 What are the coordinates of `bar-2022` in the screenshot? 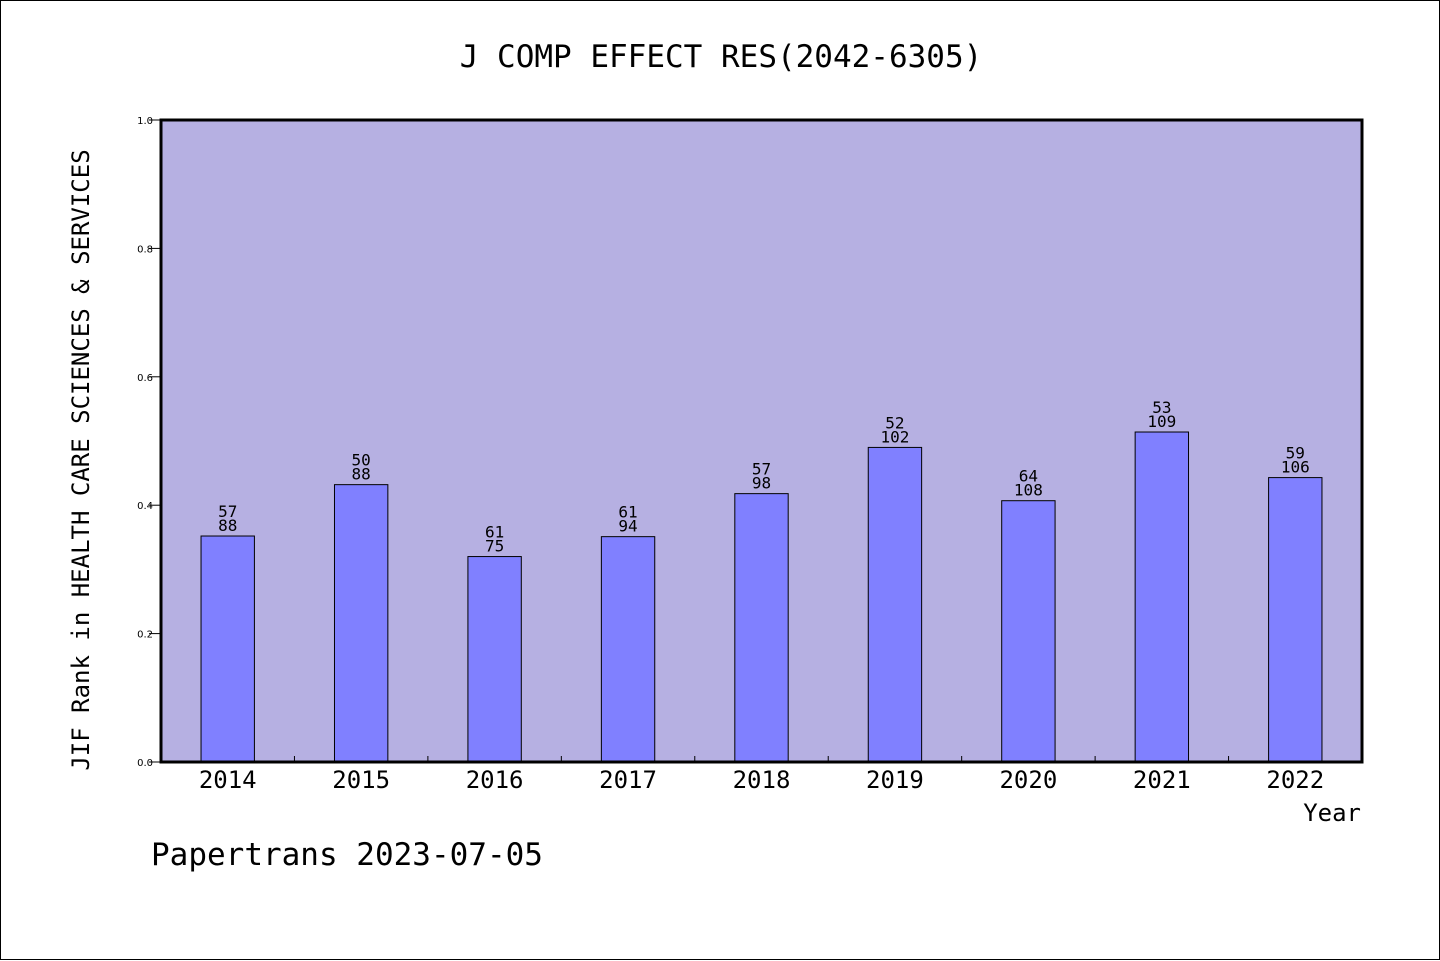 It's located at (1295, 620).